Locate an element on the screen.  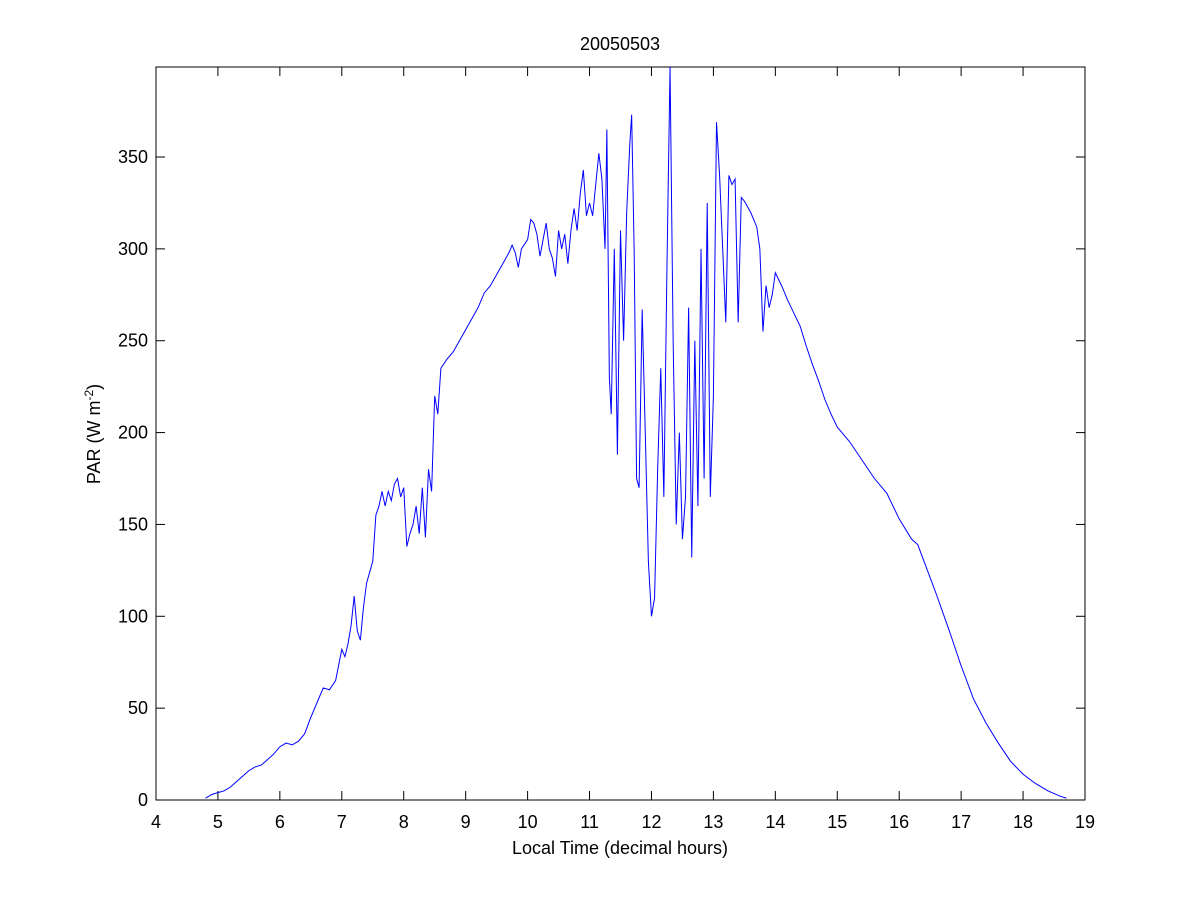
x-tick-label: 4 is located at coordinates (156, 822).